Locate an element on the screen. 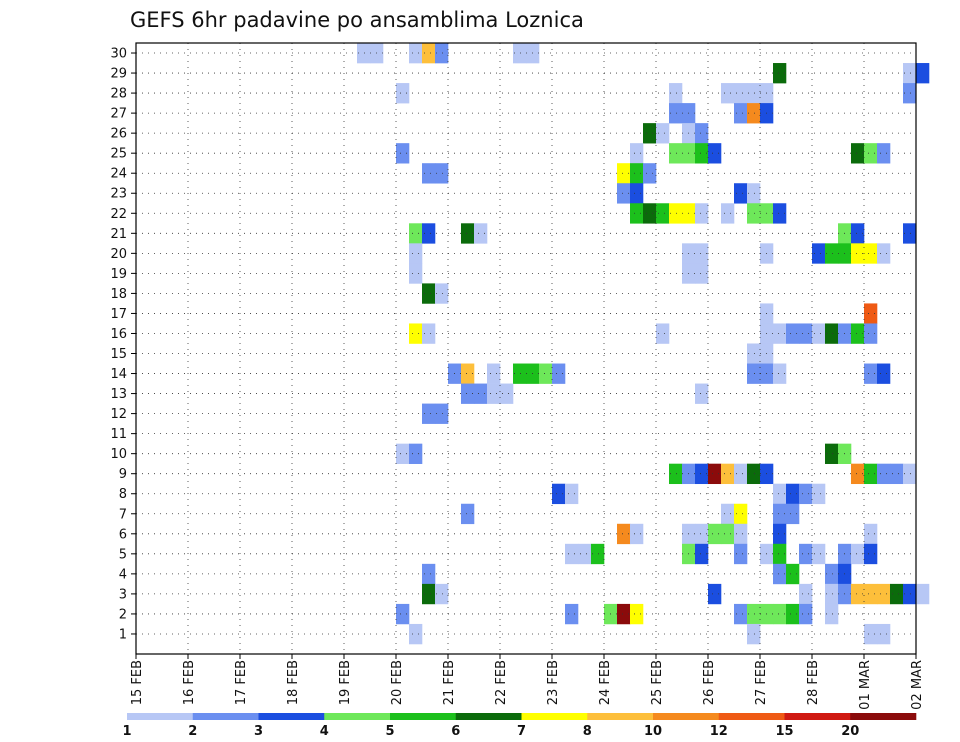 This screenshot has width=960, height=742. y-tick-label-26: 26 is located at coordinates (118, 134).